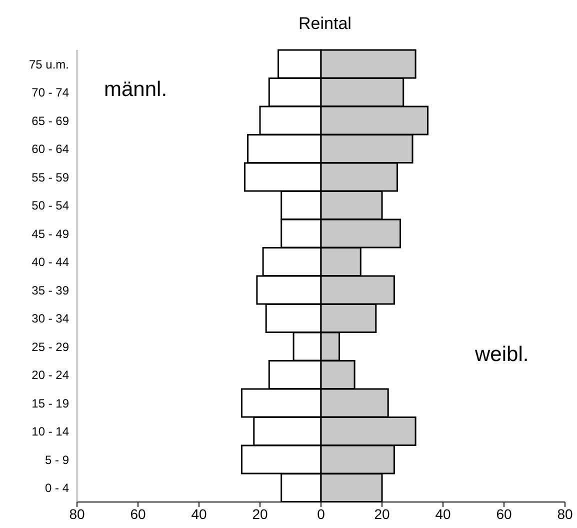 This screenshot has height=528, width=577. Describe the element at coordinates (51, 347) in the screenshot. I see `y-tick-label: 25 - 29` at that location.